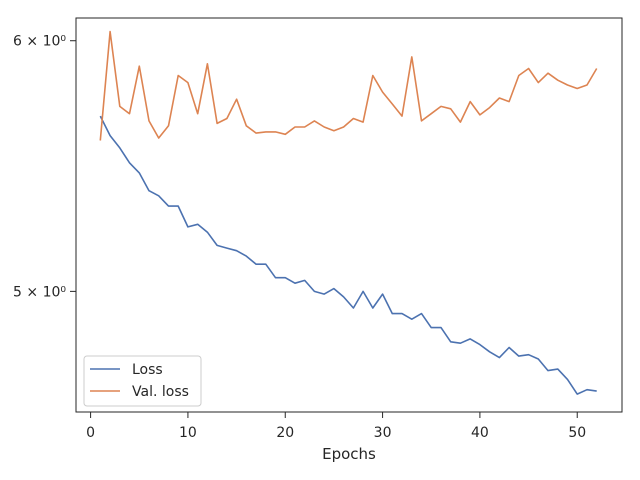 The width and height of the screenshot is (640, 480). Describe the element at coordinates (160, 392) in the screenshot. I see `legend-label: Val. loss` at that location.